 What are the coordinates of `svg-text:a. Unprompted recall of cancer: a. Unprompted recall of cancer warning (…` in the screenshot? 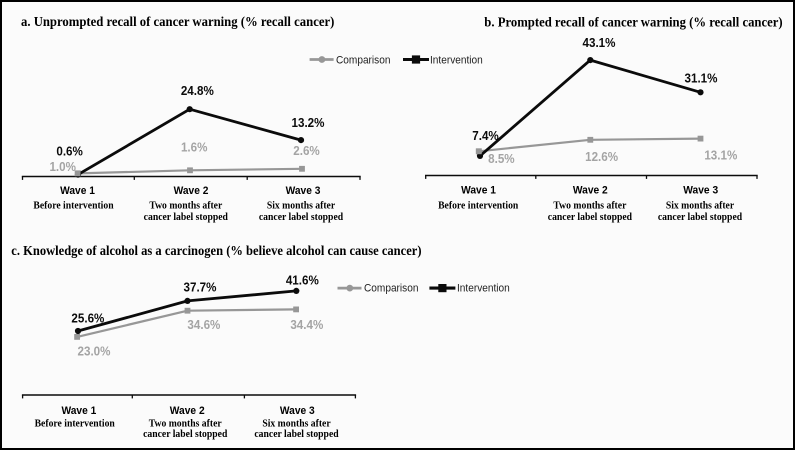 It's located at (177, 21).